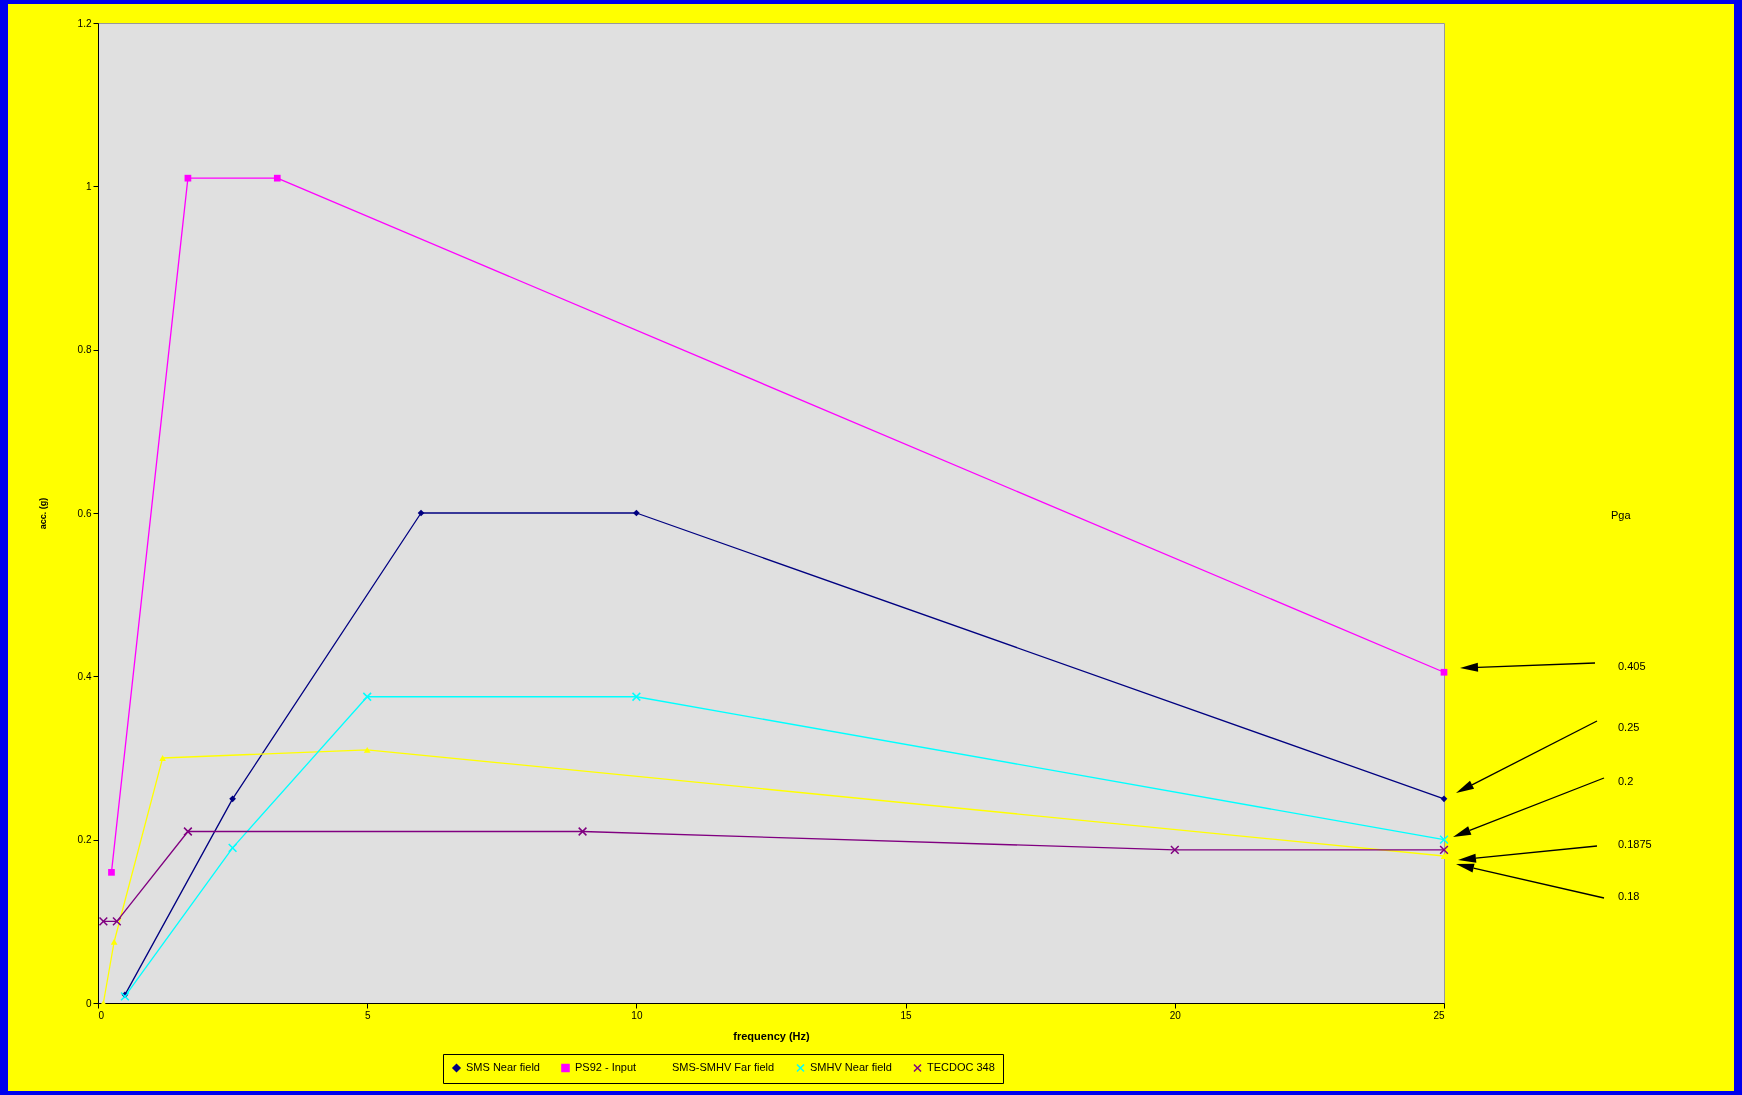 This screenshot has height=1095, width=1742. What do you see at coordinates (637, 1015) in the screenshot?
I see `x-tick-label: 10` at bounding box center [637, 1015].